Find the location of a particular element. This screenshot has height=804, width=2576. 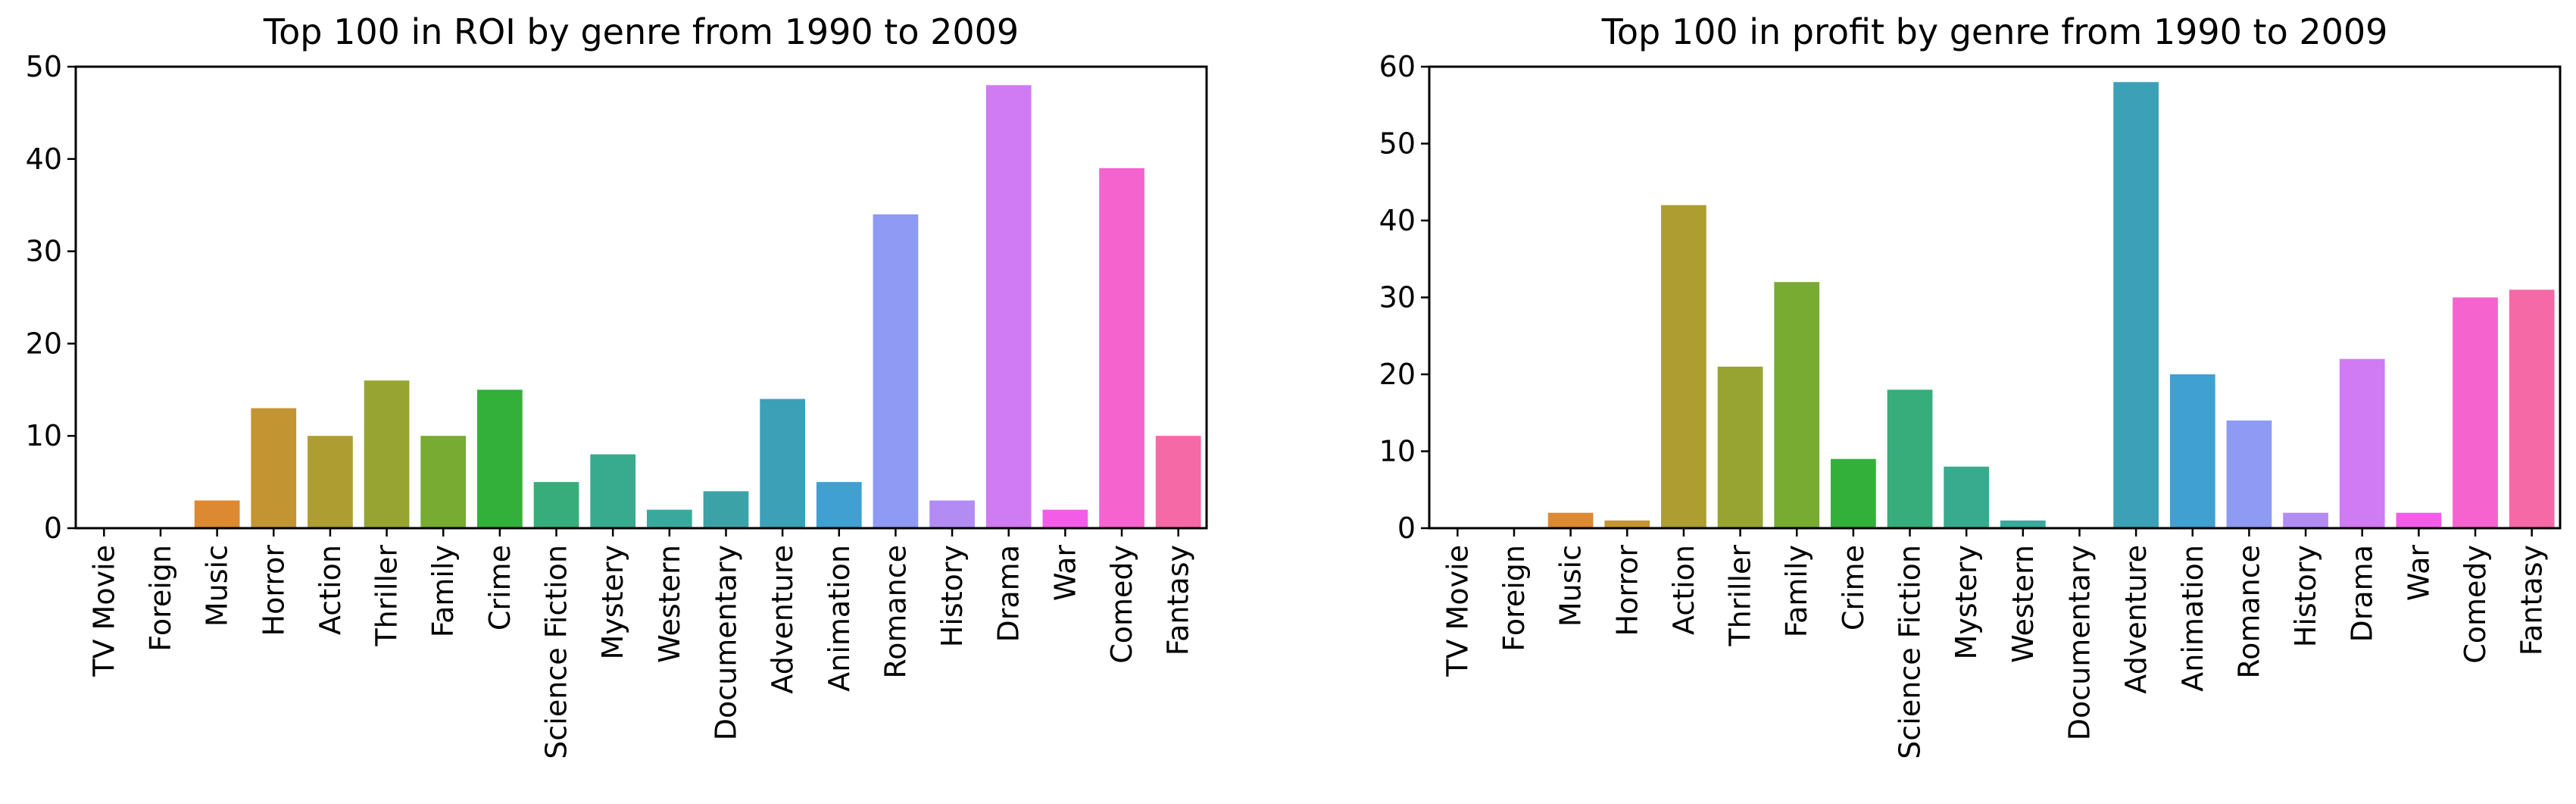

profit-y-tick-label: 0 is located at coordinates (1407, 528).